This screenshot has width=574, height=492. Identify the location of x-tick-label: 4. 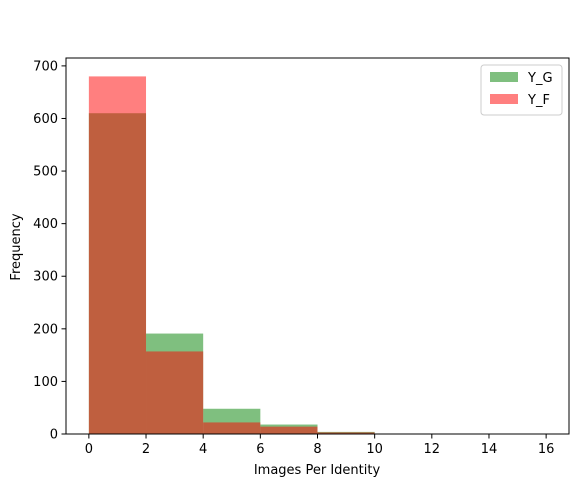
(203, 449).